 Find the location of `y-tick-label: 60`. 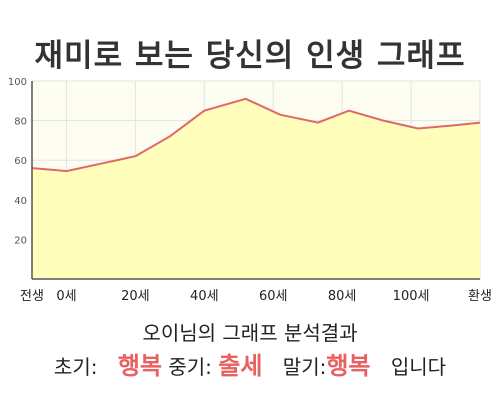

y-tick-label: 60 is located at coordinates (20, 161).